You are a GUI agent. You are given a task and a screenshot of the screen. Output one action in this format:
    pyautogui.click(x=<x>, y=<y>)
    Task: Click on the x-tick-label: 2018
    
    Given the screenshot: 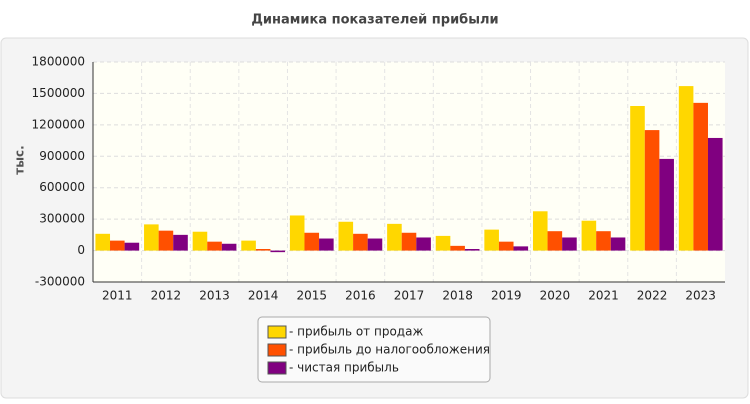 What is the action you would take?
    pyautogui.click(x=457, y=296)
    